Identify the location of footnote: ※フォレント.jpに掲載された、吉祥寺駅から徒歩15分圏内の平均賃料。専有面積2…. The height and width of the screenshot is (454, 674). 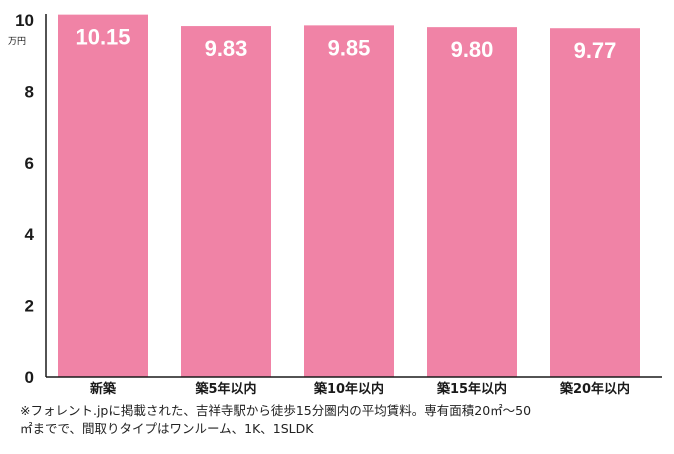
(340, 420).